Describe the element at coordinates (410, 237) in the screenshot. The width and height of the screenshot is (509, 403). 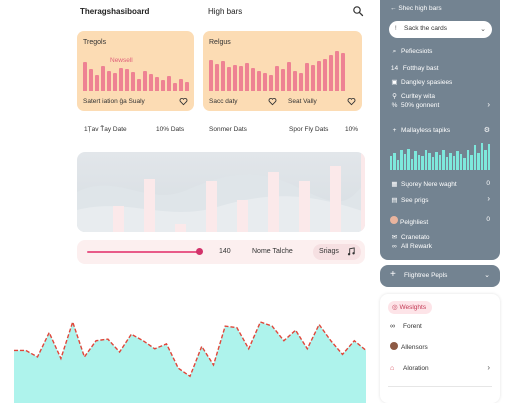
I see `sidebar-item-cranetato: ✉ Cranetato` at that location.